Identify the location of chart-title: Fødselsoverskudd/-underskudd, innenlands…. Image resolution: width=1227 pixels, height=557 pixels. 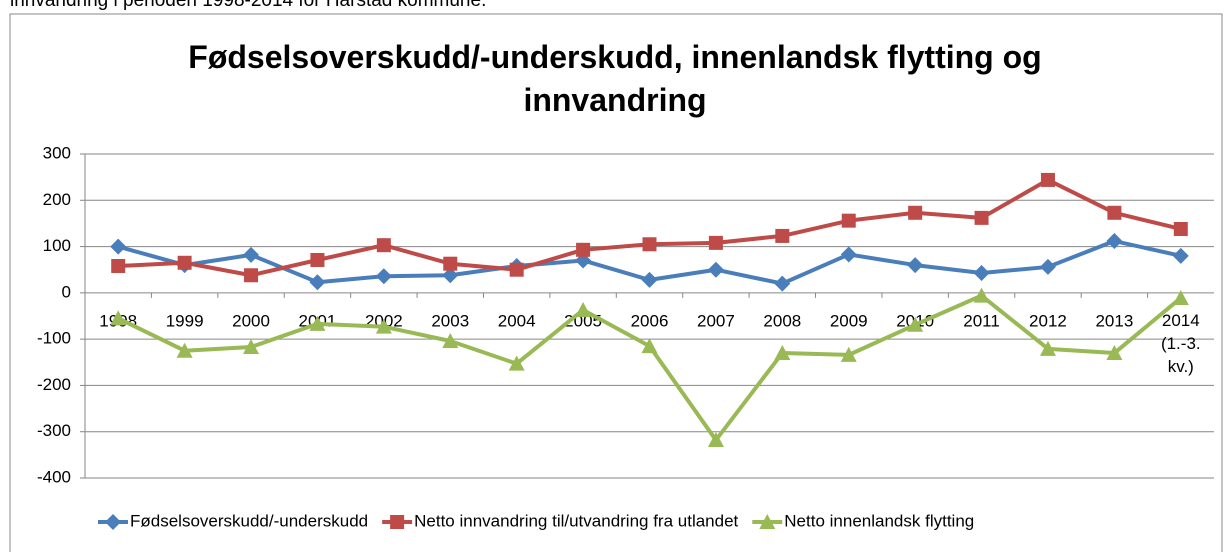
(615, 78).